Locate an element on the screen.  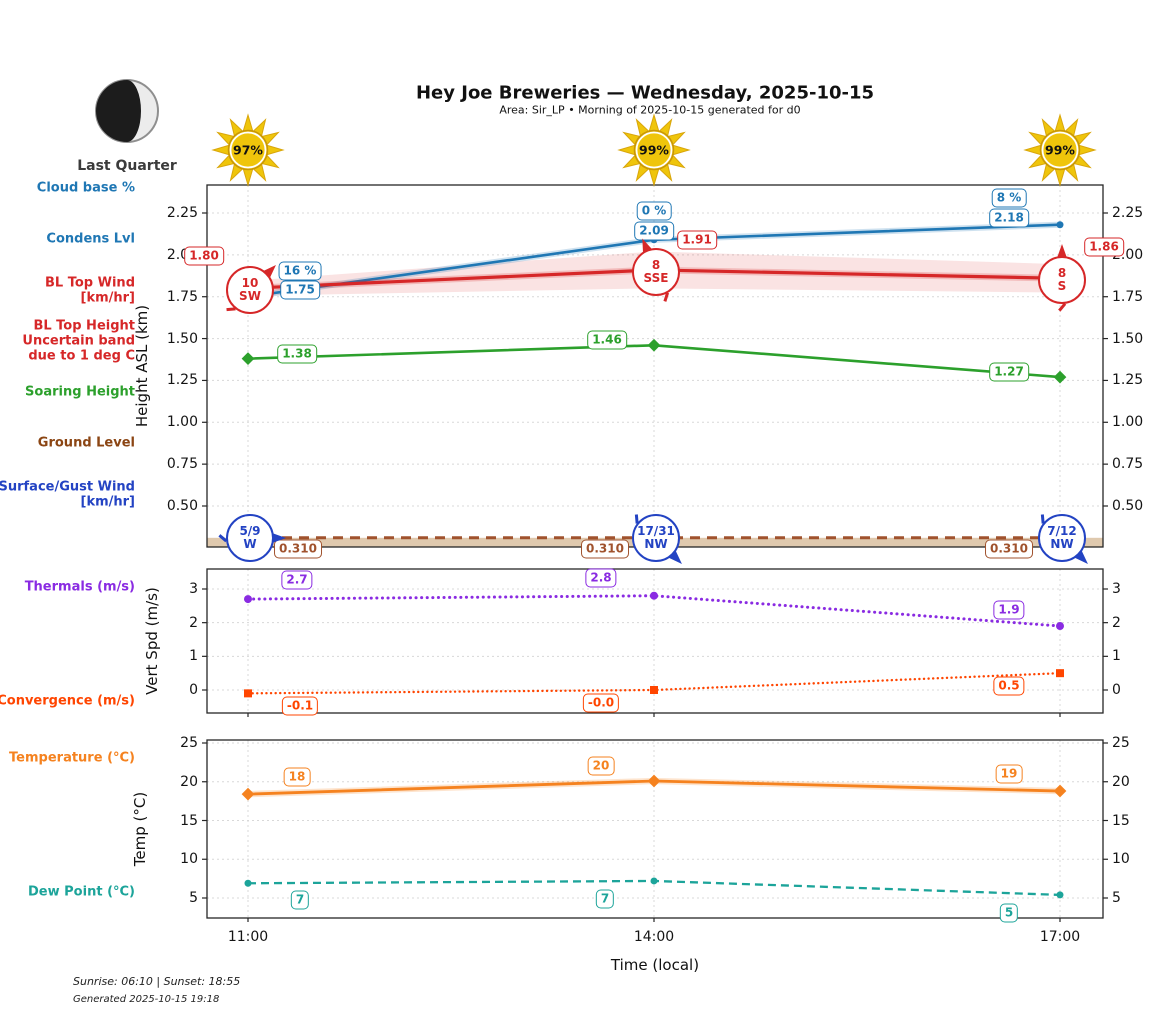
cloud-base-pct-annotation: 0 % is located at coordinates (654, 211).